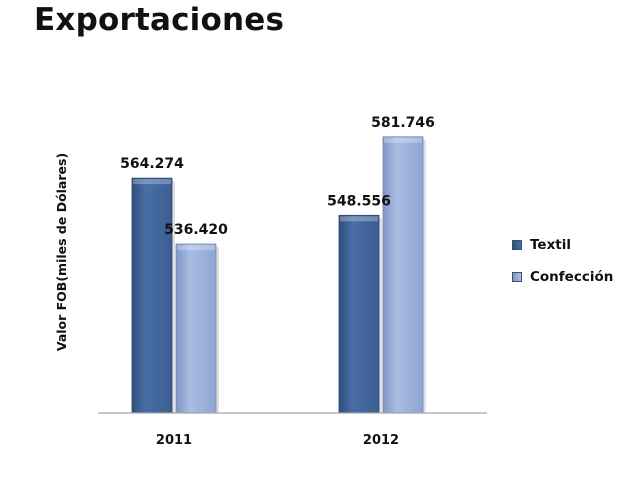 This screenshot has width=639, height=480. Describe the element at coordinates (152, 164) in the screenshot. I see `value-label-textil-2011: 564.274` at that location.